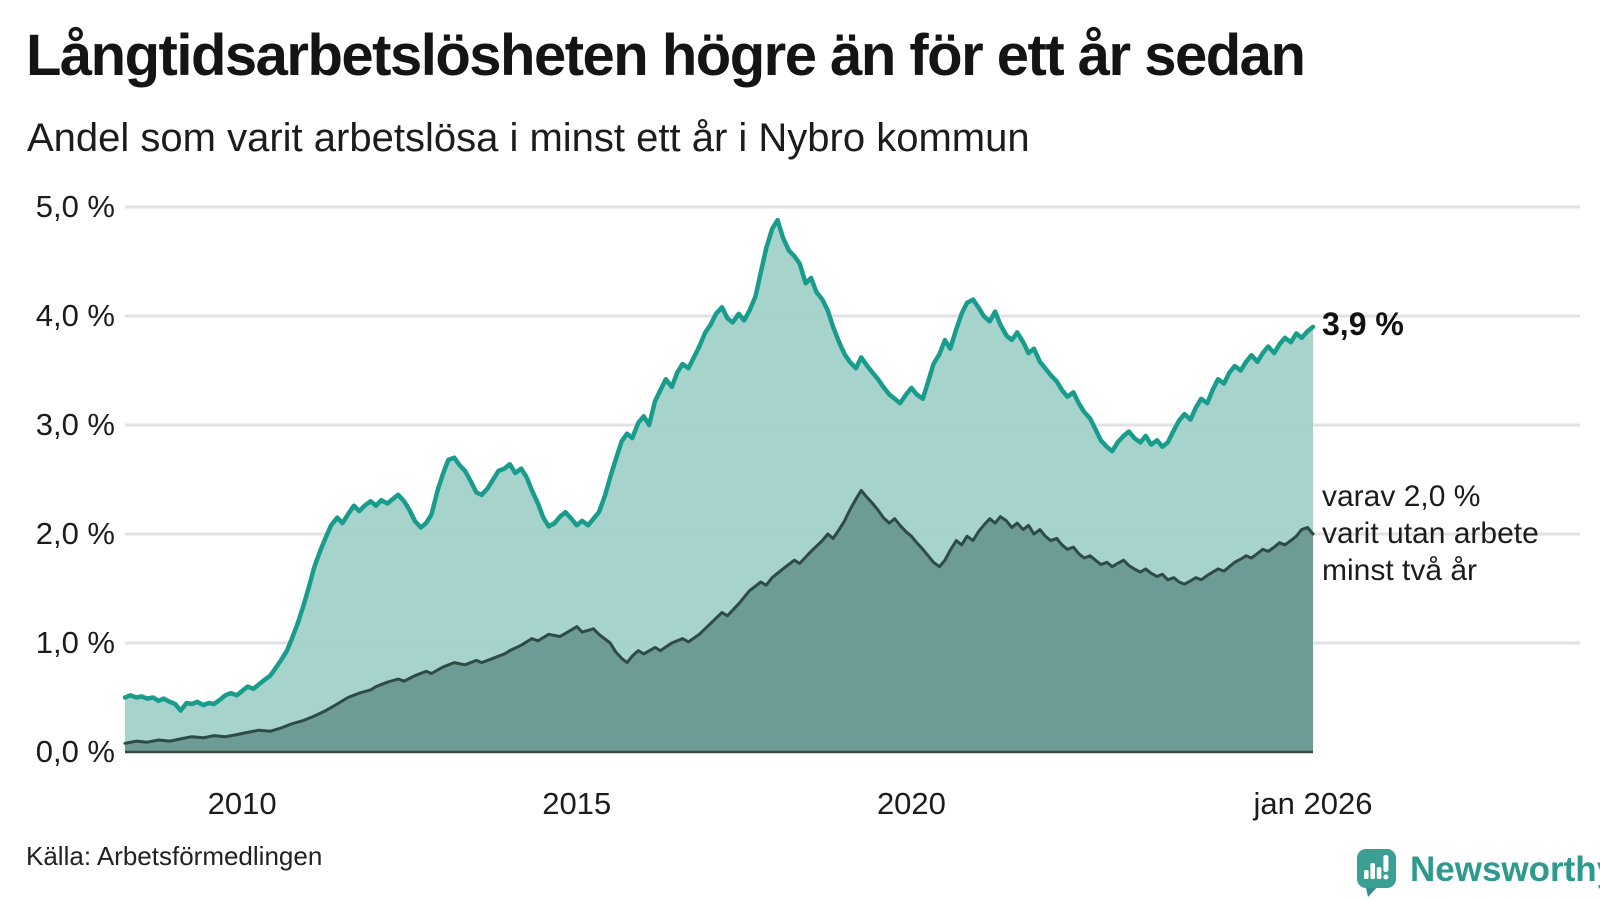  What do you see at coordinates (1376, 873) in the screenshot?
I see `newsworthy-logo-icon` at bounding box center [1376, 873].